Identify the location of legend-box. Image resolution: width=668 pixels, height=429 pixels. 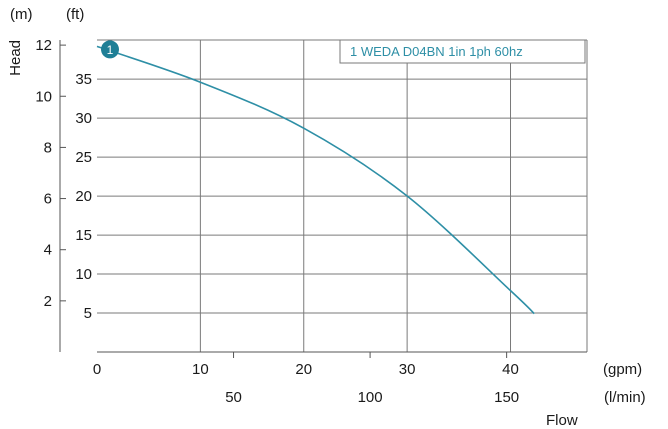
(462, 51).